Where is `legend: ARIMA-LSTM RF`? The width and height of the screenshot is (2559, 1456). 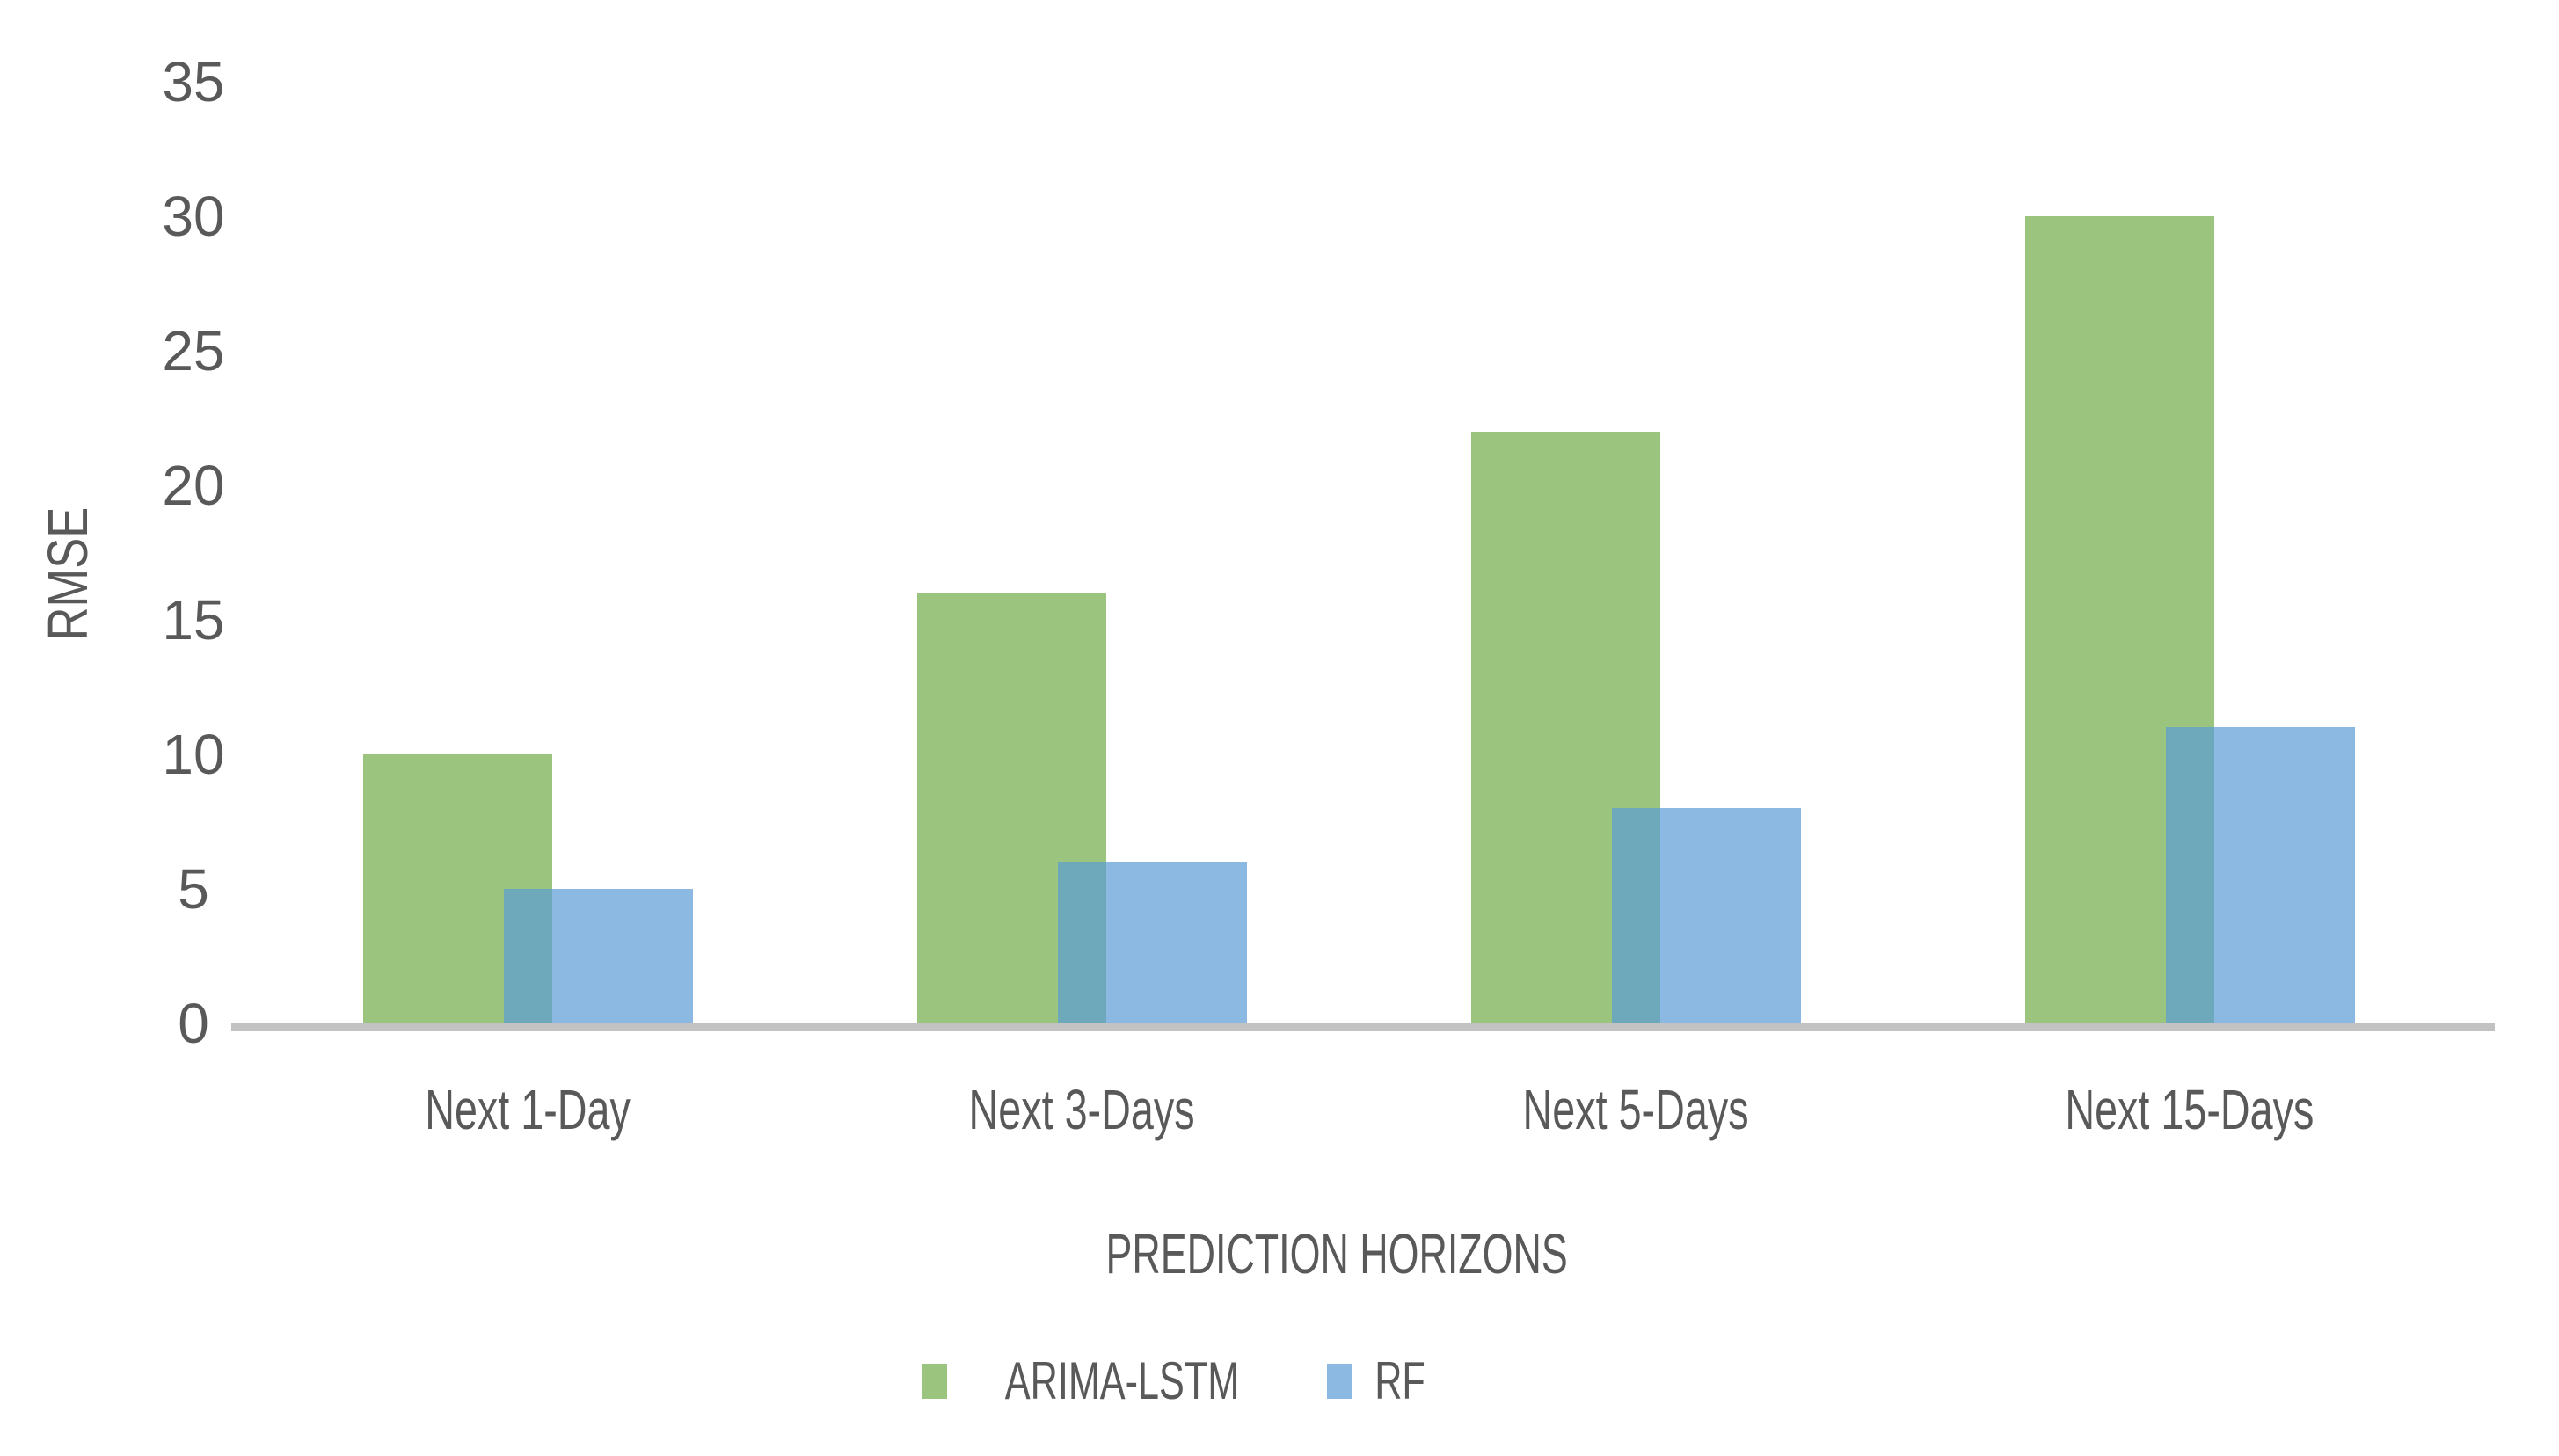 legend: ARIMA-LSTM RF is located at coordinates (1229, 1381).